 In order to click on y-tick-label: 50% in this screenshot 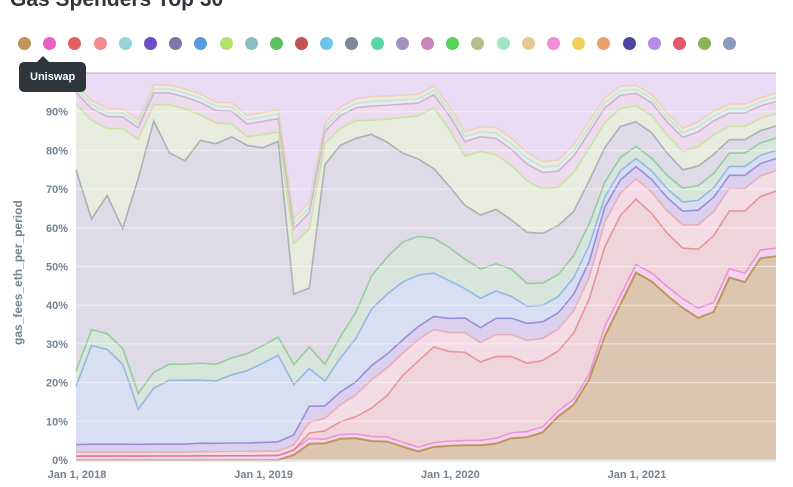, I will do `click(57, 268)`.